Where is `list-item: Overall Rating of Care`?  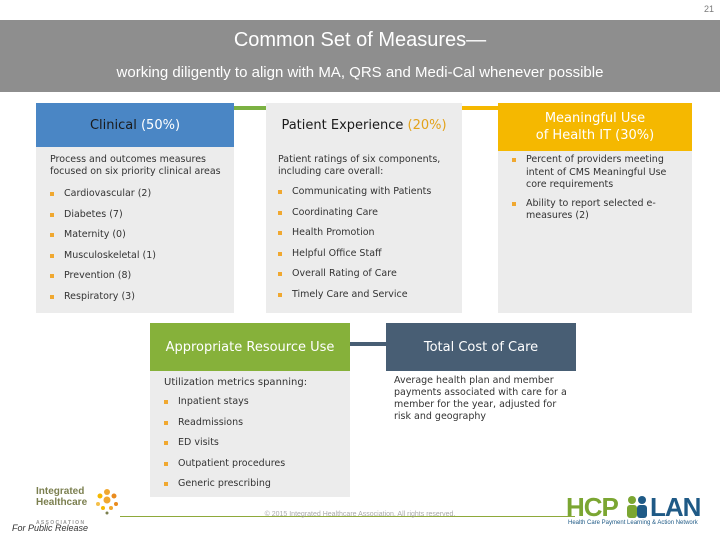 list-item: Overall Rating of Care is located at coordinates (368, 278).